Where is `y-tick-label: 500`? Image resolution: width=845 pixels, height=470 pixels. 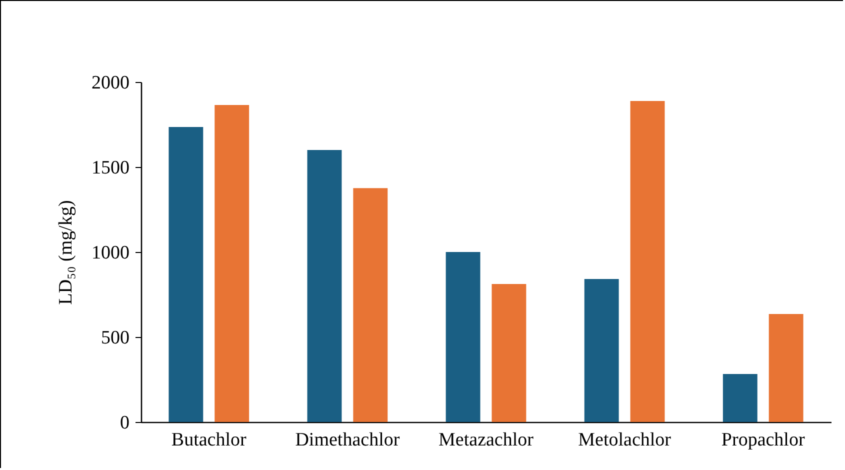 y-tick-label: 500 is located at coordinates (115, 338).